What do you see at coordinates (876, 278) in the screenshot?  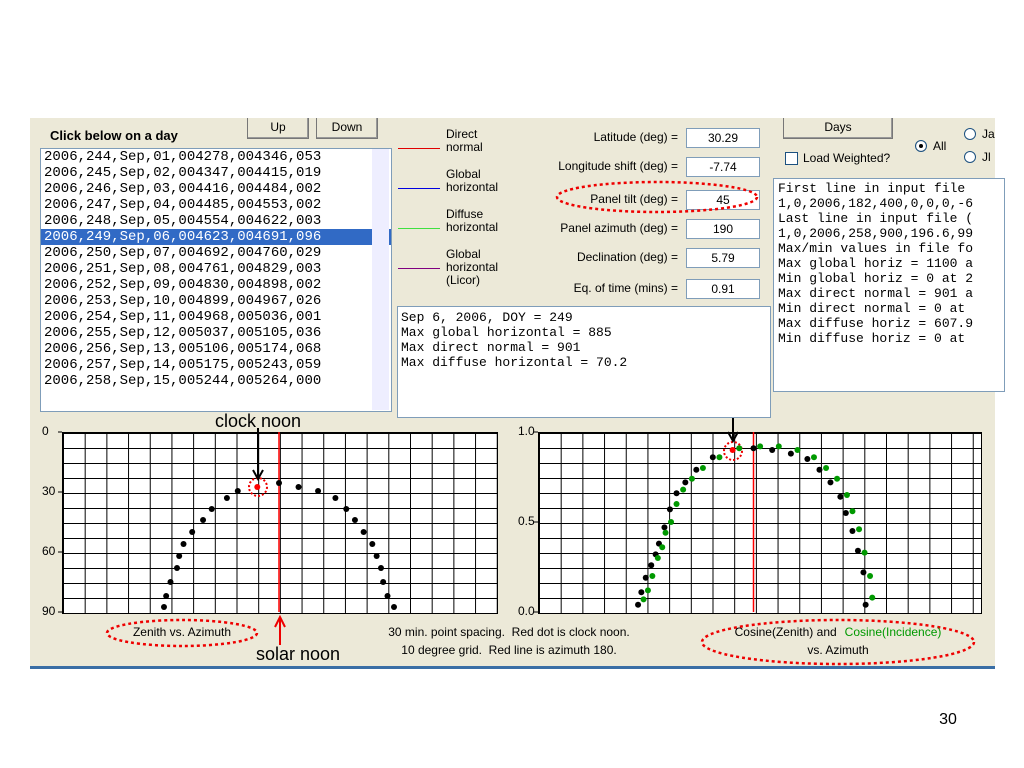 I see `file-line: Min global horiz = 0 at 2` at bounding box center [876, 278].